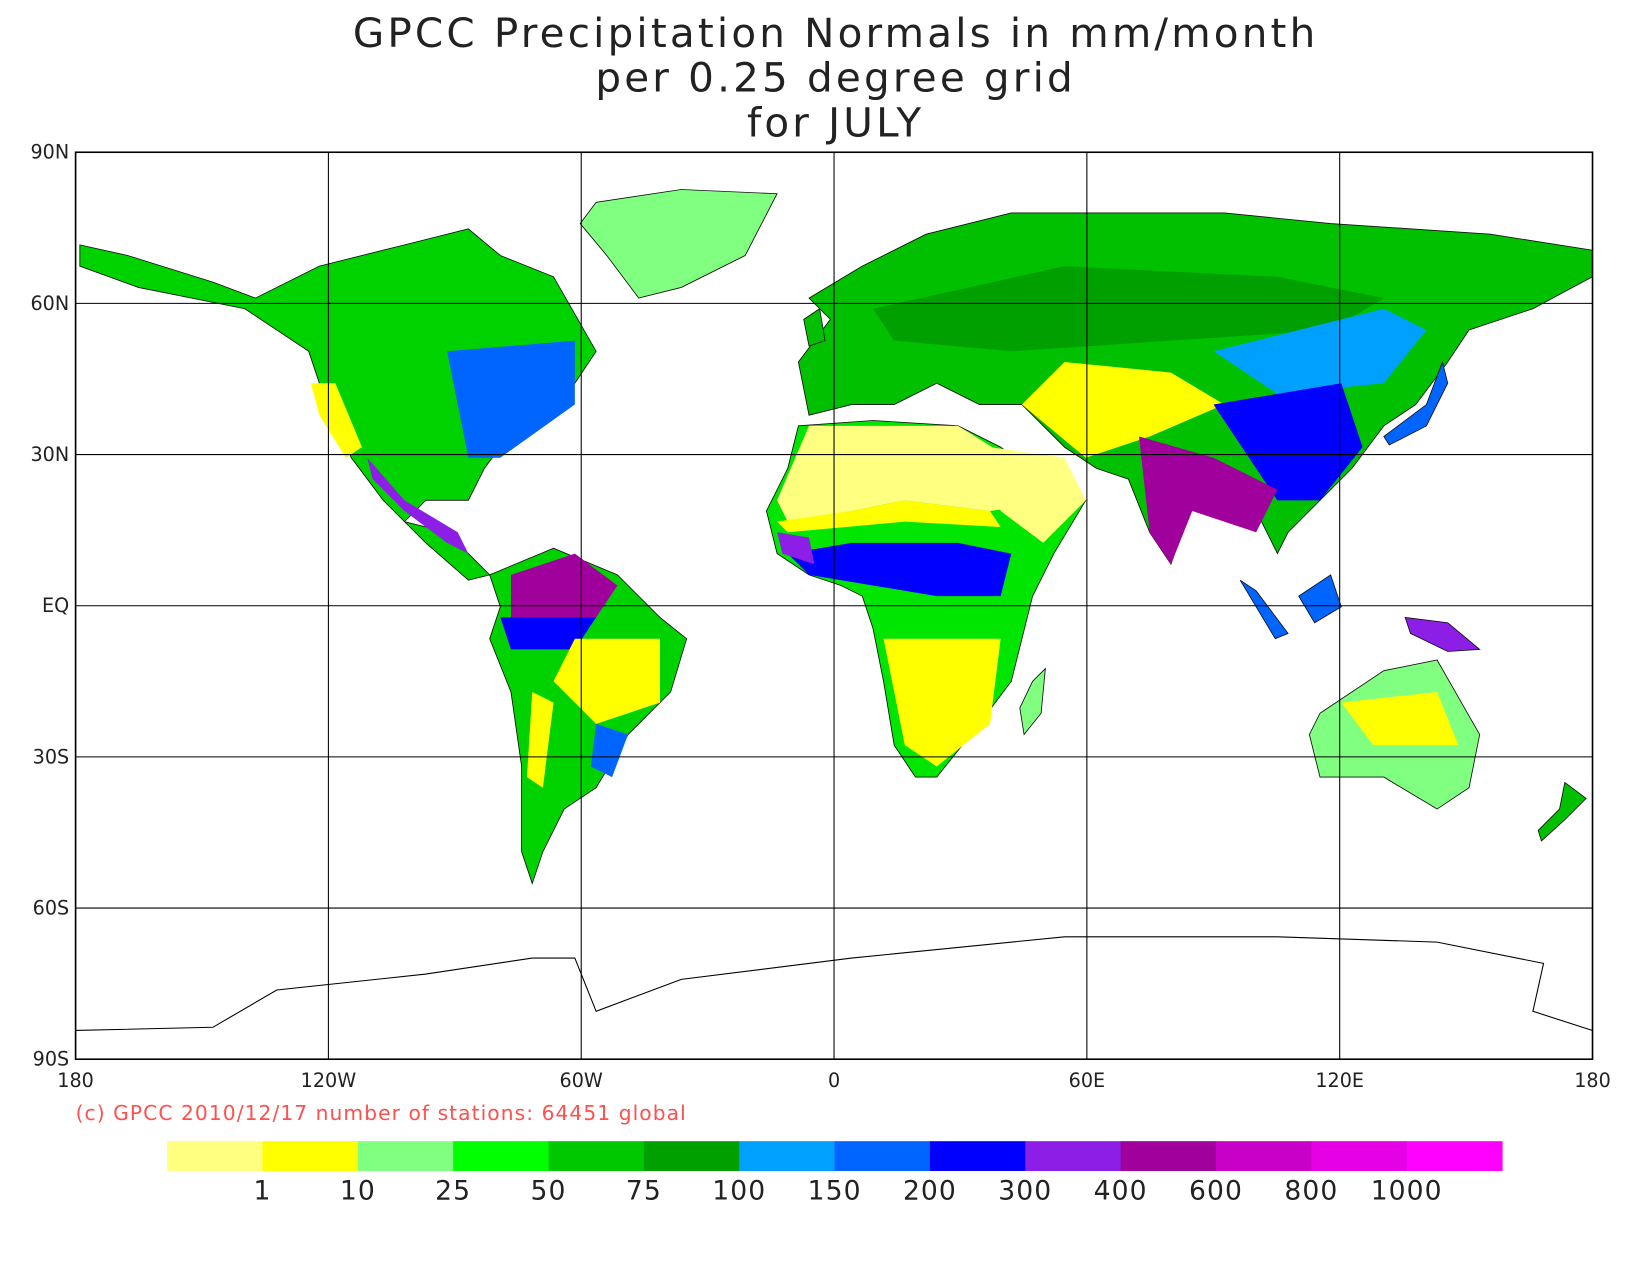  What do you see at coordinates (548, 633) in the screenshot?
I see `amazon-wet` at bounding box center [548, 633].